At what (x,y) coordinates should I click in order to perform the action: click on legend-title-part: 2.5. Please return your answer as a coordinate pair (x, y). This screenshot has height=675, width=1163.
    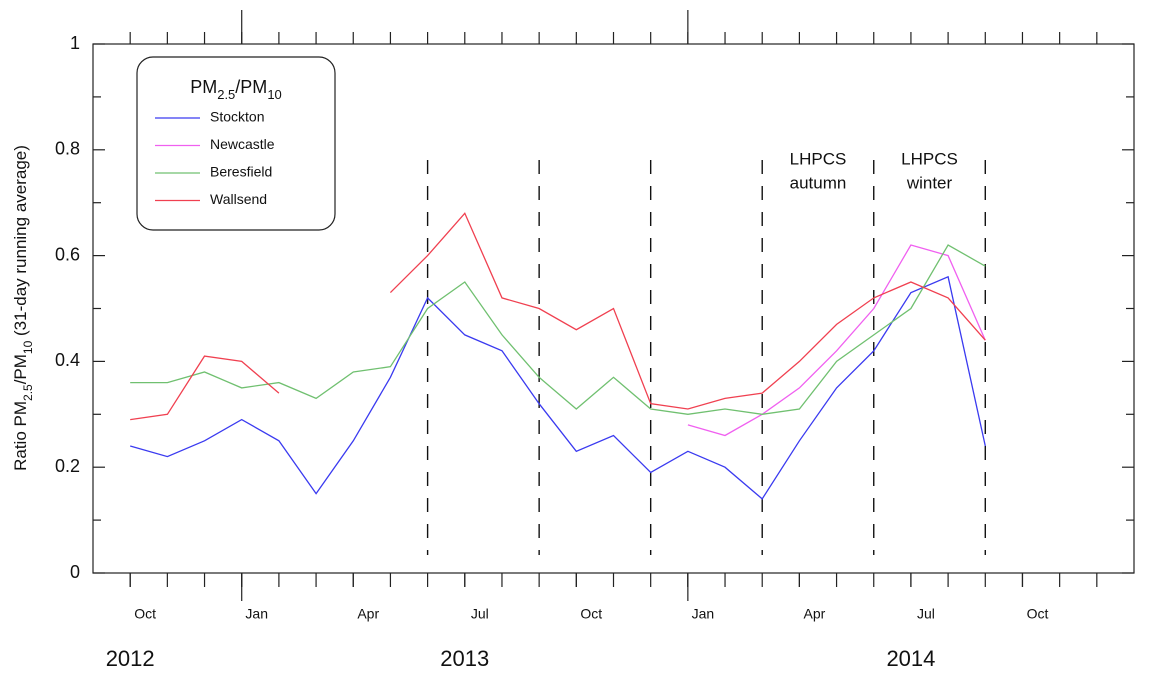
    Looking at the image, I should click on (226, 94).